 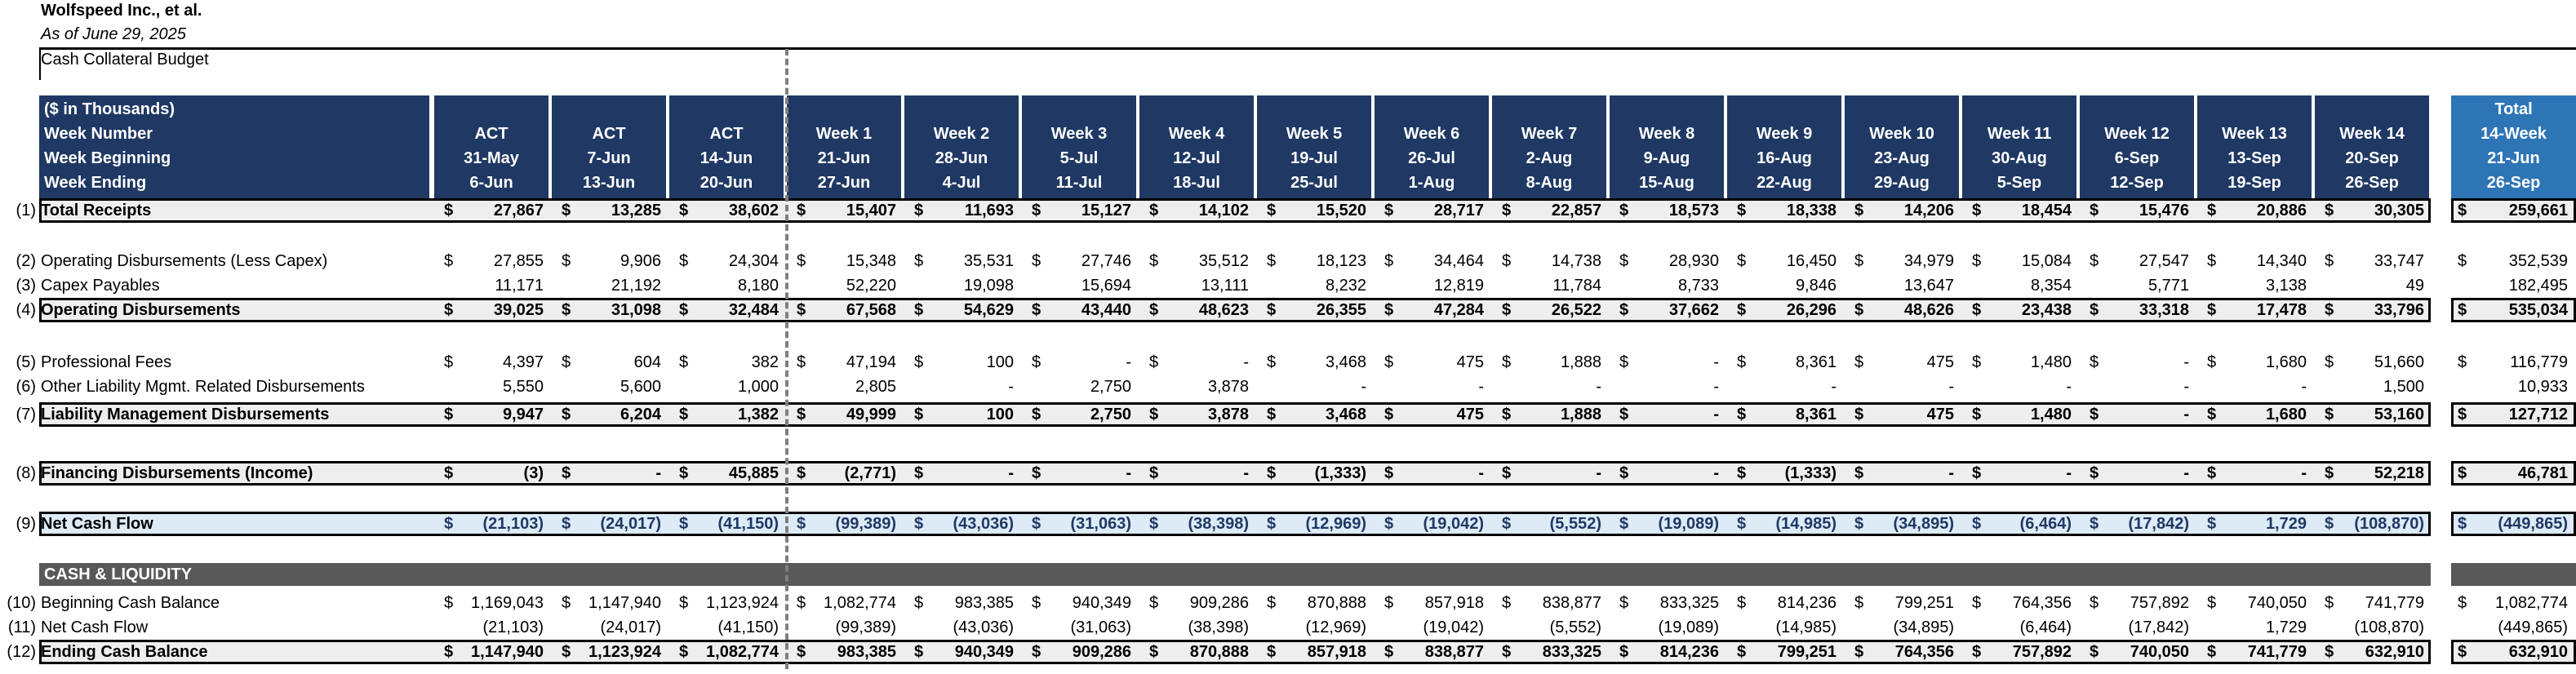 I want to click on header-column-line: 9-Aug, so click(x=1666, y=158).